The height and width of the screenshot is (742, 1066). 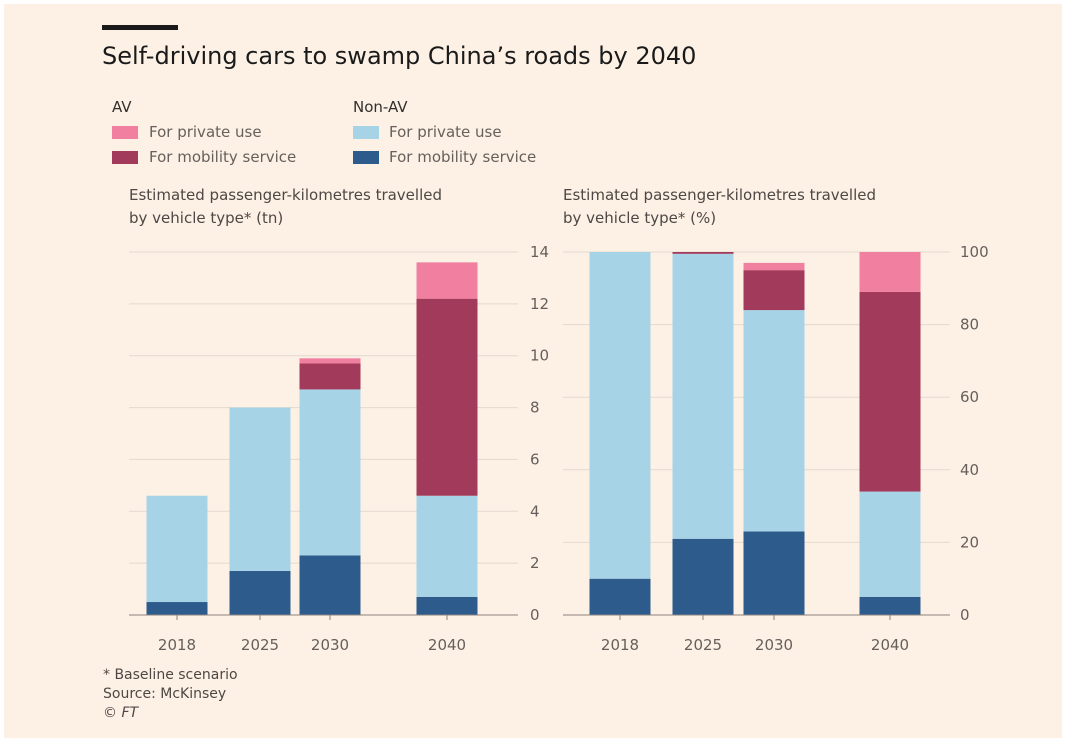 What do you see at coordinates (125, 132) in the screenshot?
I see `legend-swatch-av-private` at bounding box center [125, 132].